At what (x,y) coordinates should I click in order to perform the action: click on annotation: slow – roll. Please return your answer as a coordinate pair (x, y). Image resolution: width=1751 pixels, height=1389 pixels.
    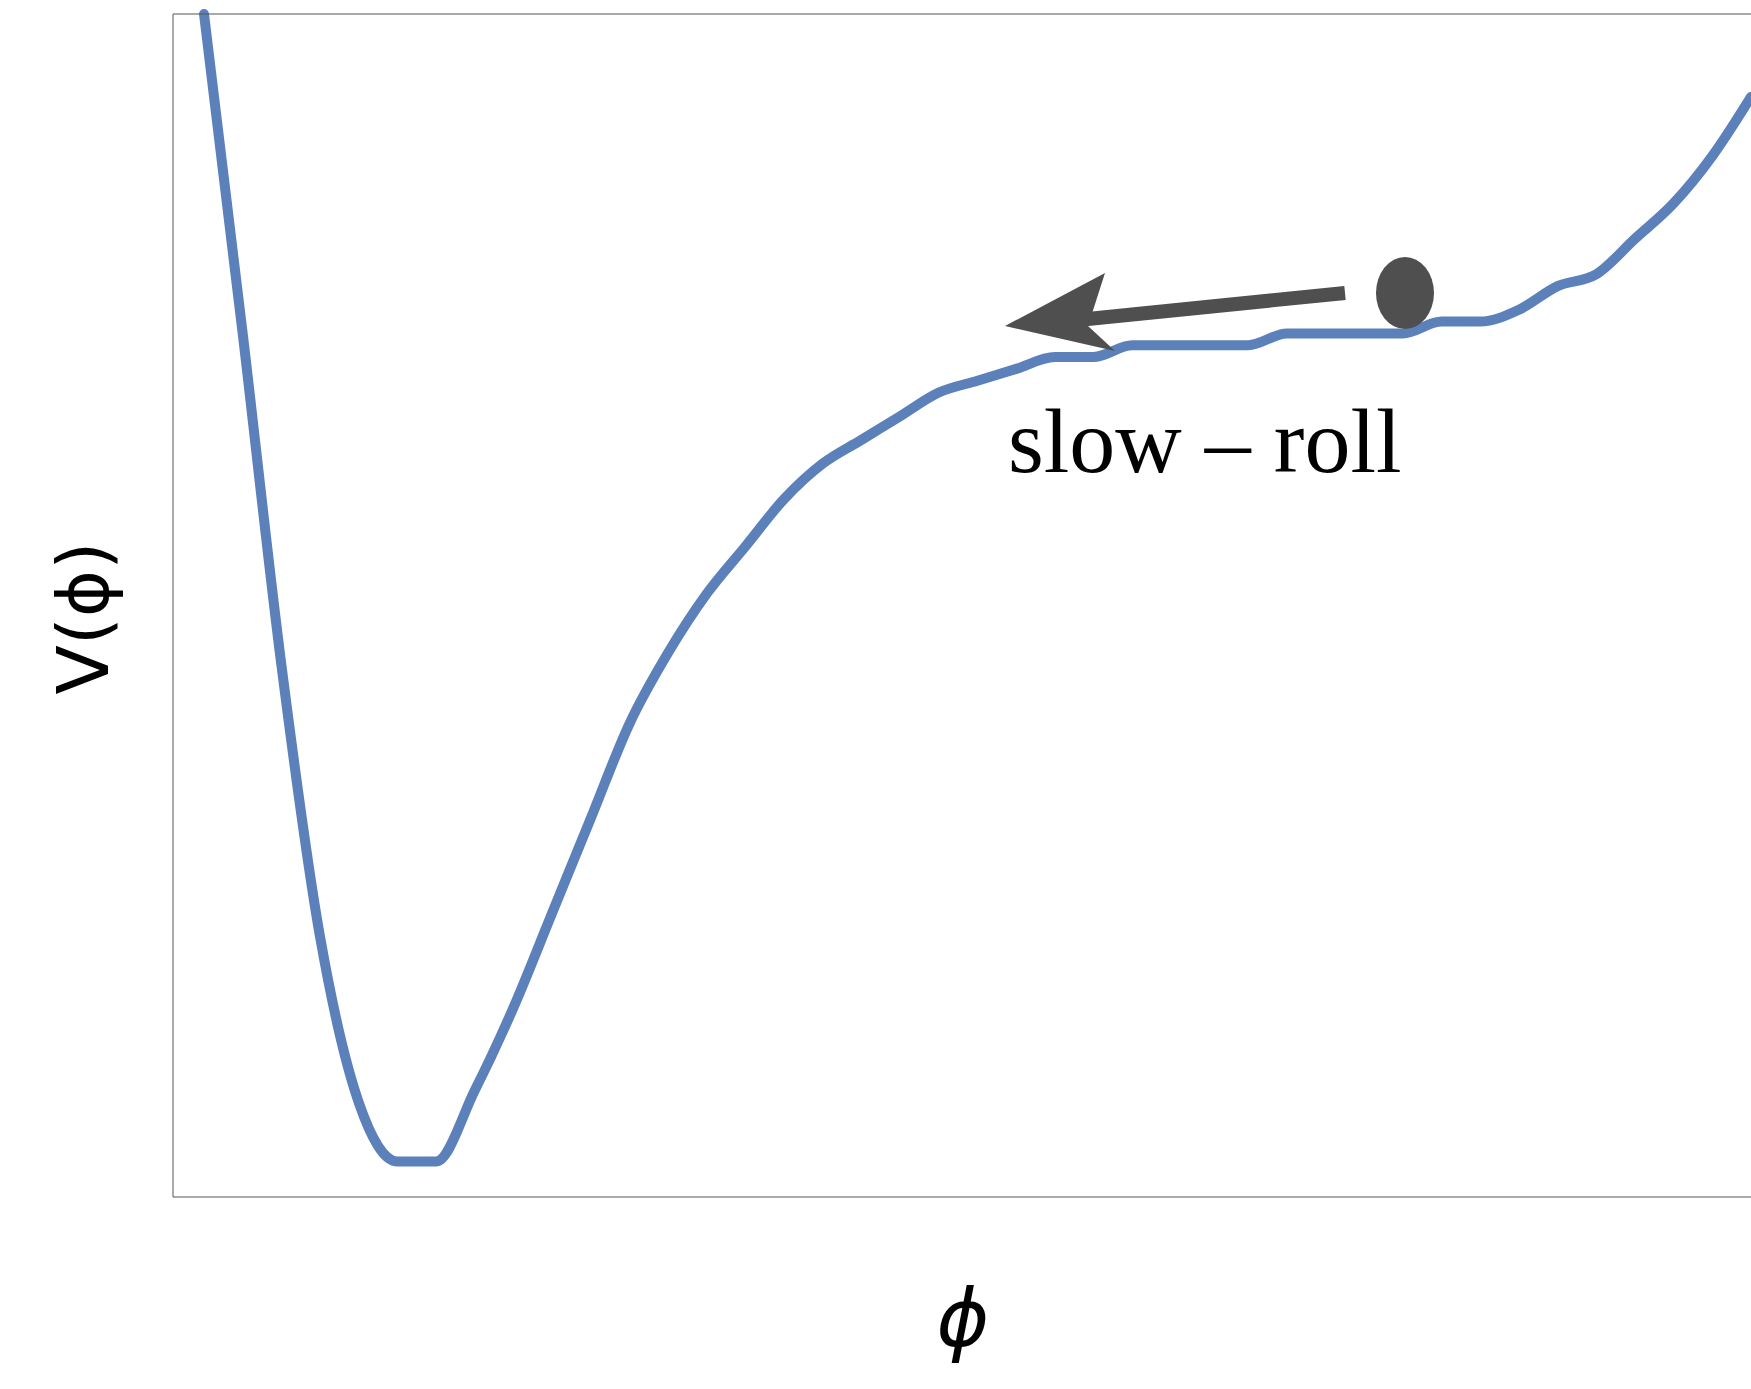
    Looking at the image, I should click on (1205, 441).